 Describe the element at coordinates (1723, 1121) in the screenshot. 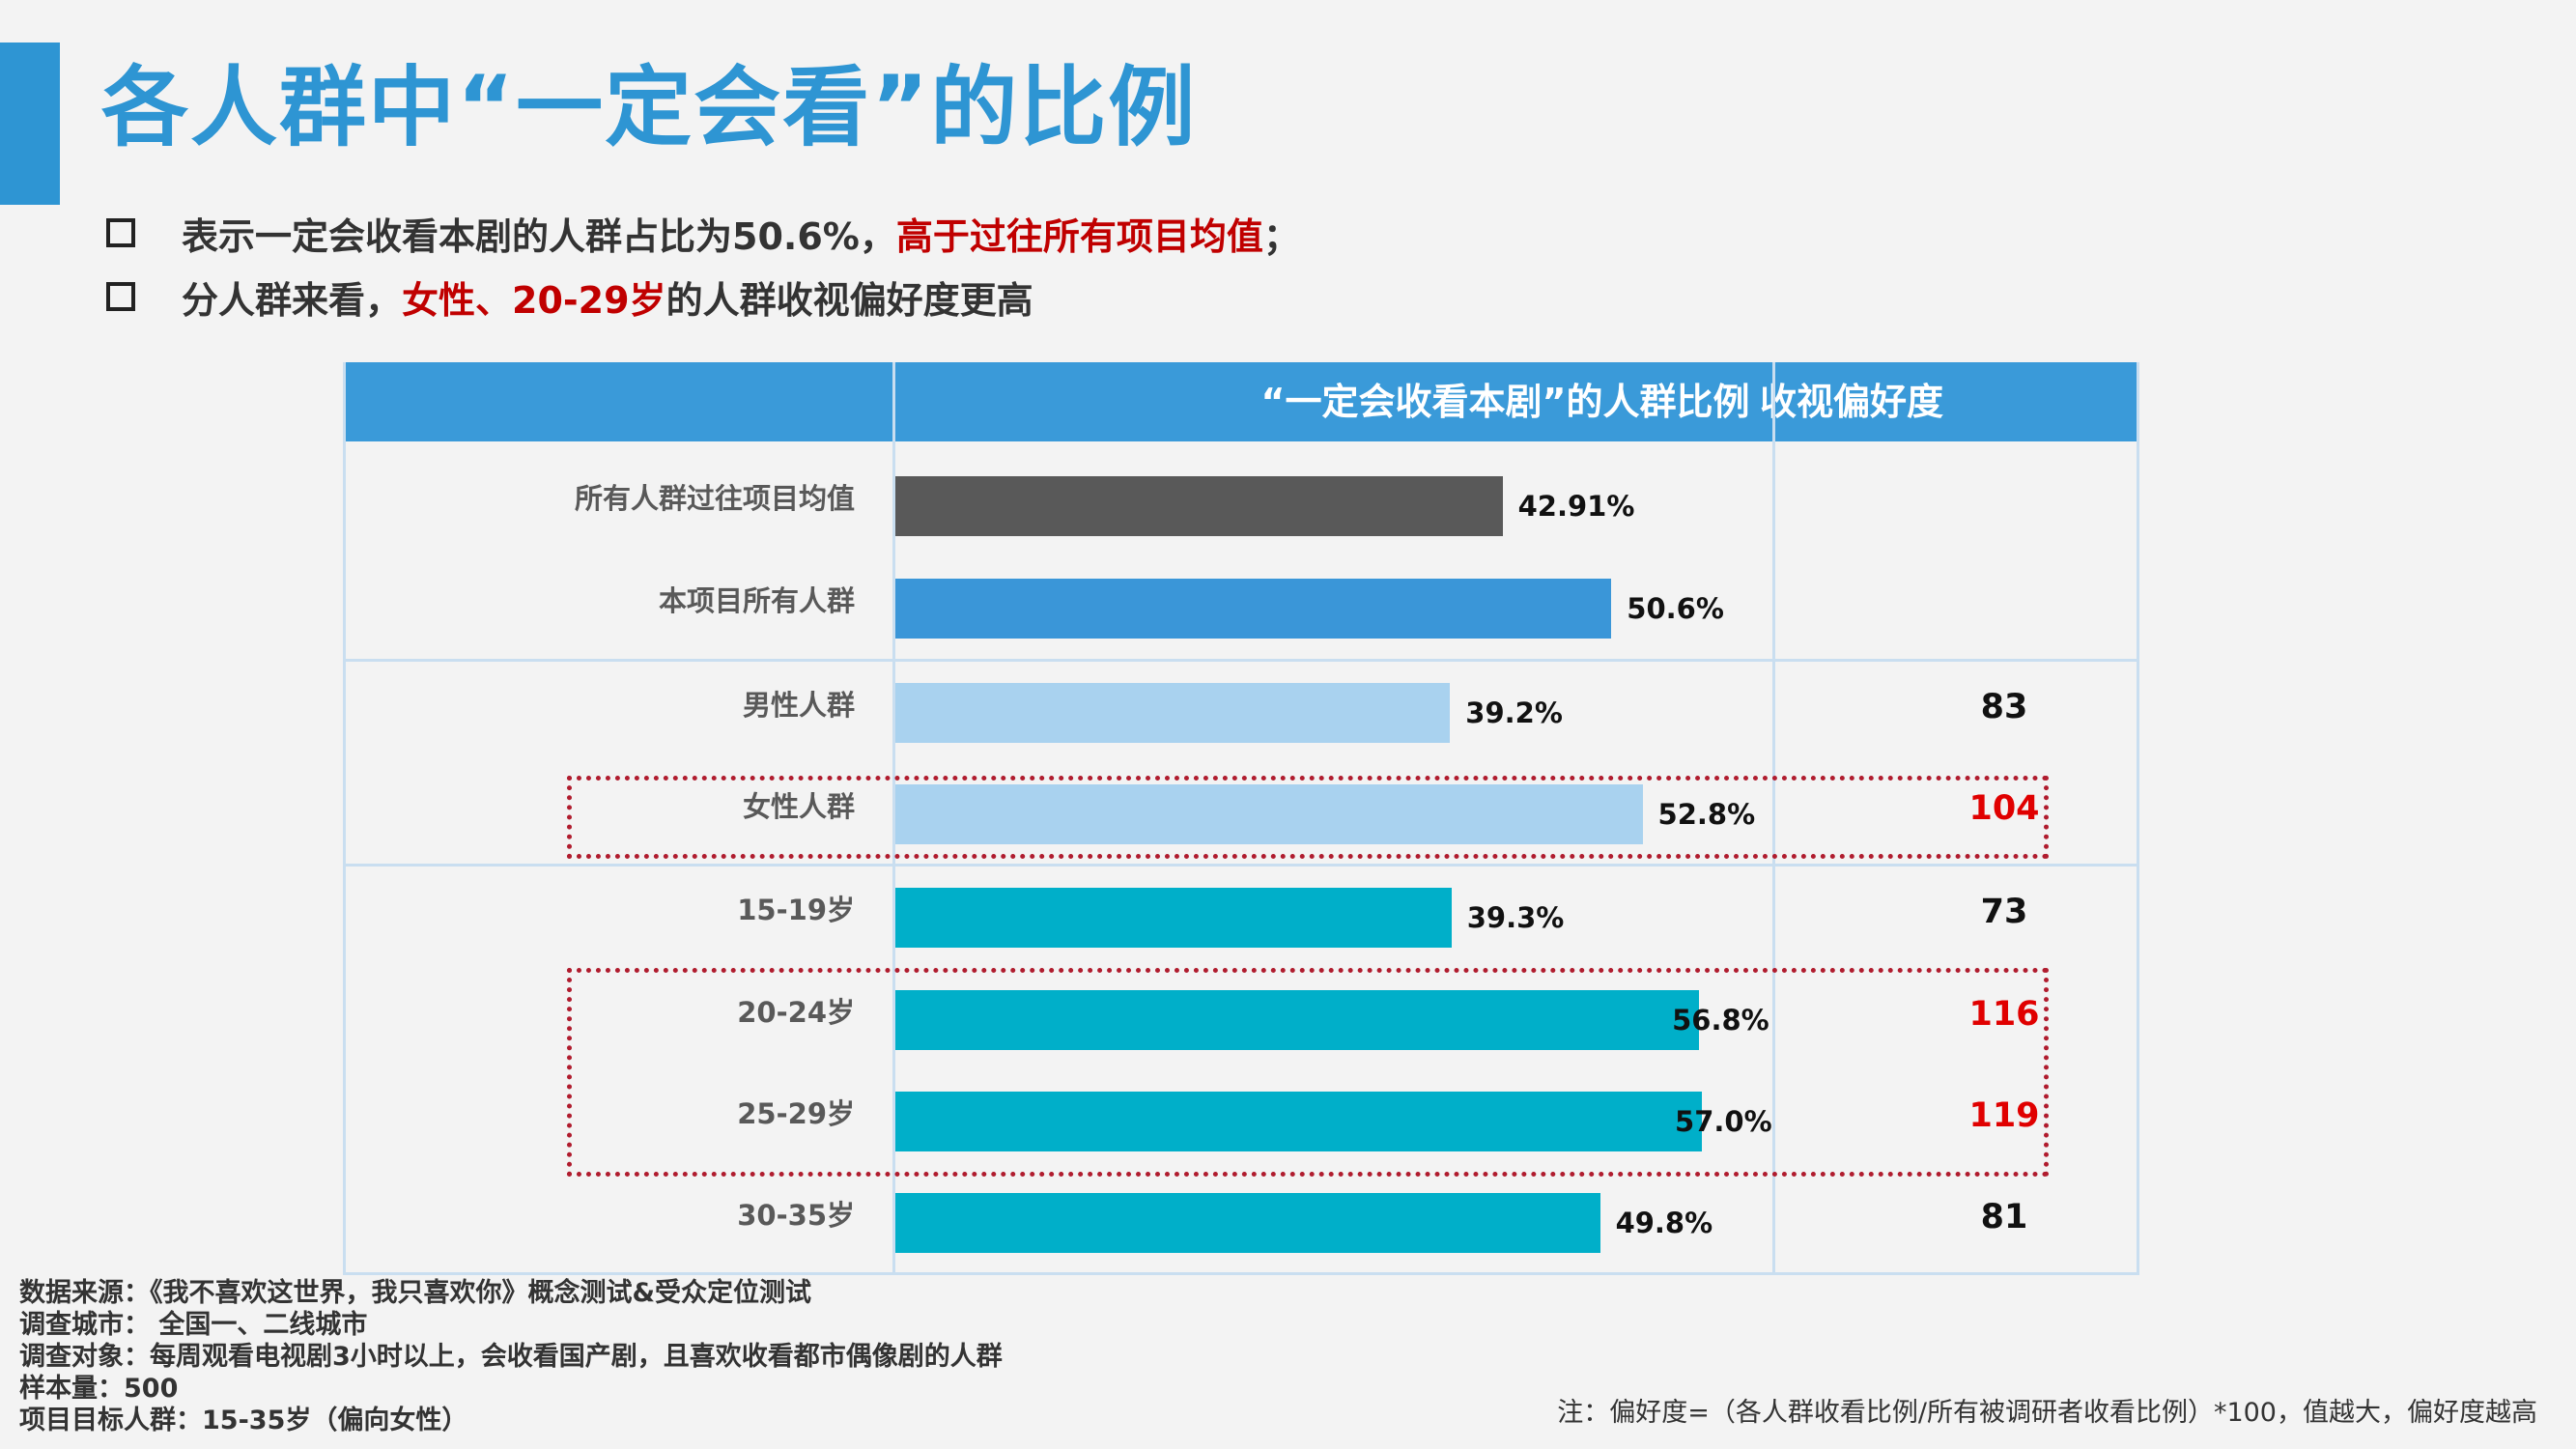

I see `bar-value-label: 57.0%` at that location.